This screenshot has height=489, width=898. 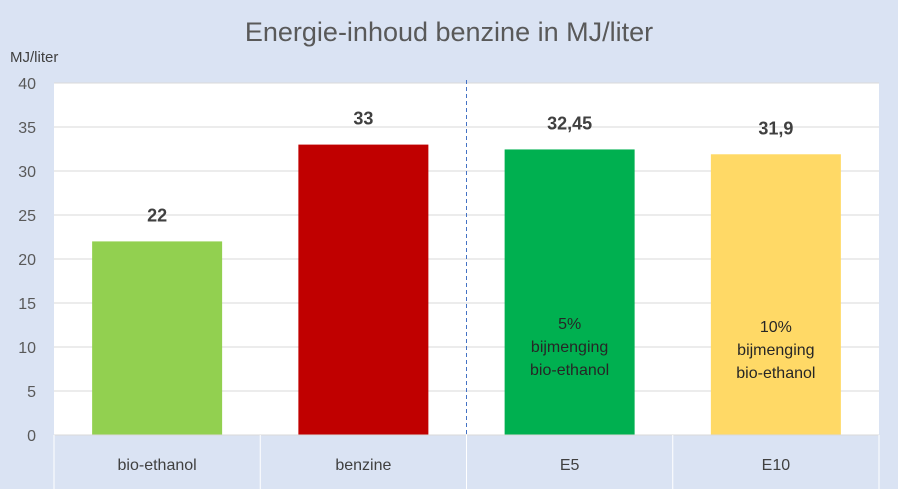 I want to click on y-tick-label: 30, so click(x=27, y=172).